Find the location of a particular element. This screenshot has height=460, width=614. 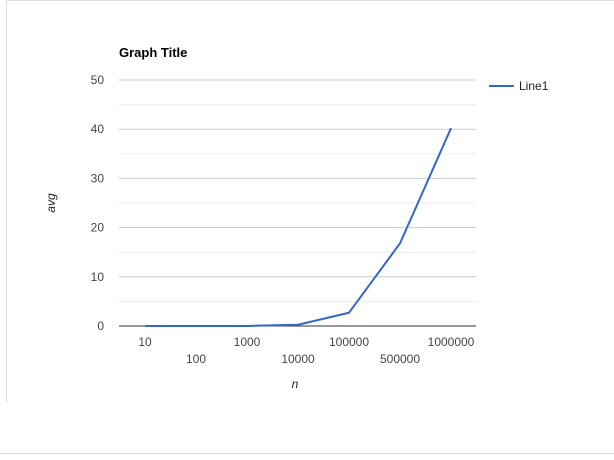

legend-label-line1: Line1 is located at coordinates (534, 86).